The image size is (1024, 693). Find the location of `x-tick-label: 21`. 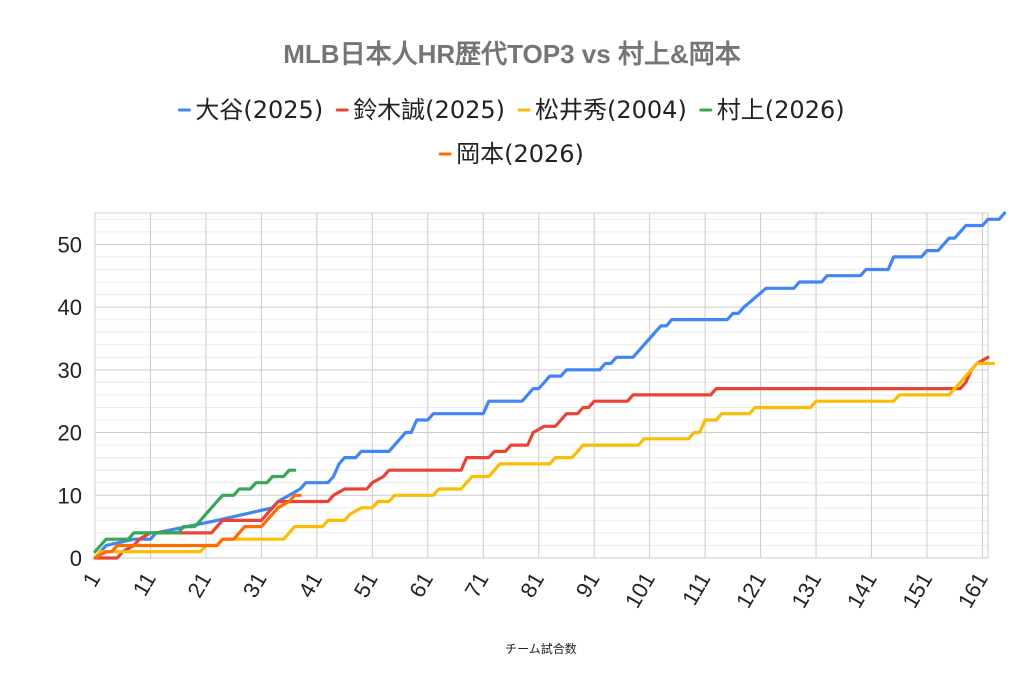

x-tick-label: 21 is located at coordinates (199, 585).